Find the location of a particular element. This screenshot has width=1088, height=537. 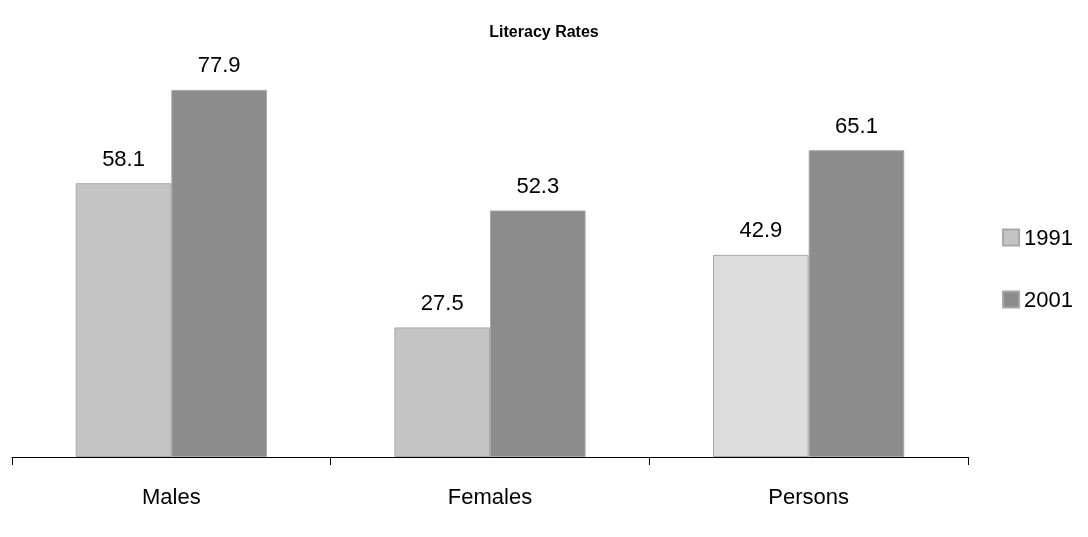

x-tick-label: Females is located at coordinates (490, 496).